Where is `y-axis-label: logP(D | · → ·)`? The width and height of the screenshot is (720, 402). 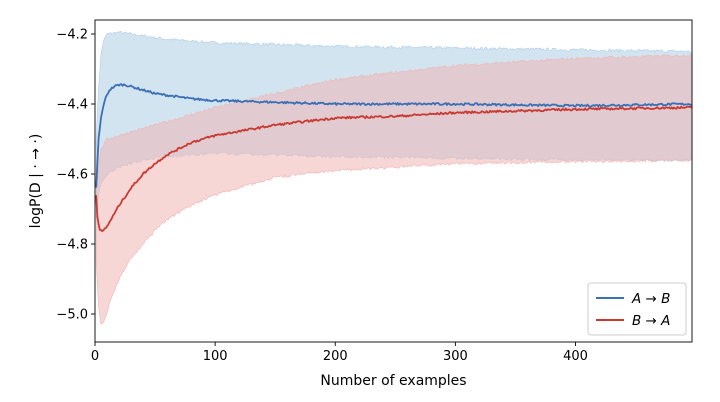
y-axis-label: logP(D | · → ·) is located at coordinates (36, 181).